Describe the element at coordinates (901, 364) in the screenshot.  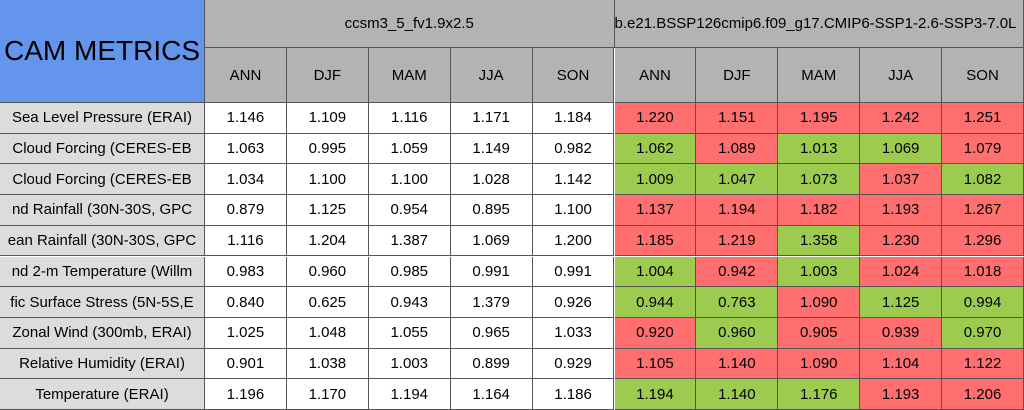
I see `value-cell: 1.104` at that location.